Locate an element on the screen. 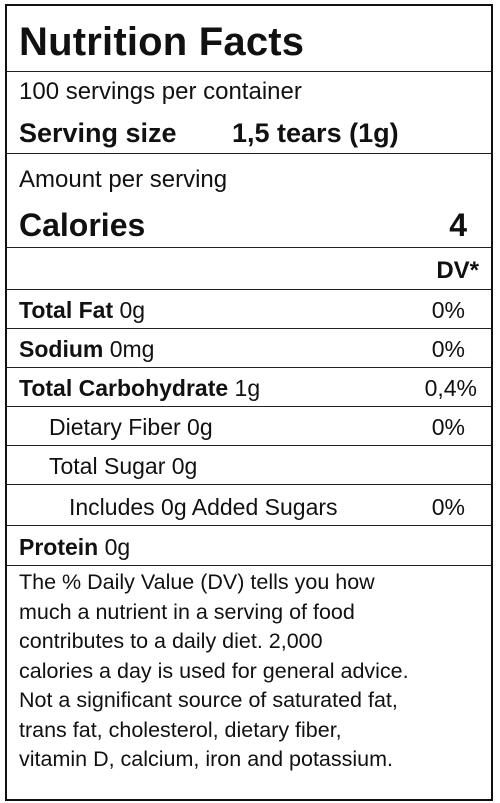 The width and height of the screenshot is (500, 803). nutrient-label: Total Carbohydrate 1g is located at coordinates (139, 388).